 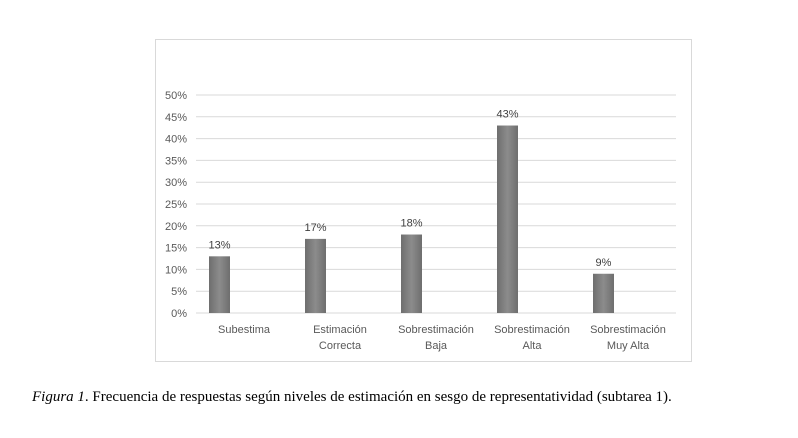 I want to click on data-label: 18%, so click(x=411, y=224).